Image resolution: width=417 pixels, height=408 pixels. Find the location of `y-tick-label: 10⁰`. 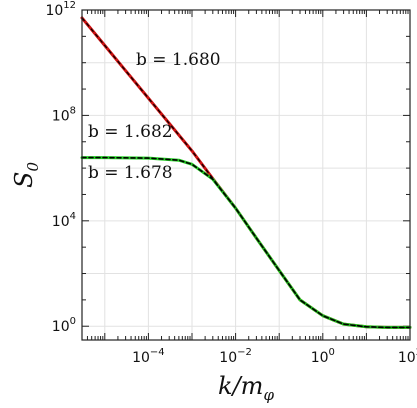

y-tick-label: 10⁰ is located at coordinates (64, 325).